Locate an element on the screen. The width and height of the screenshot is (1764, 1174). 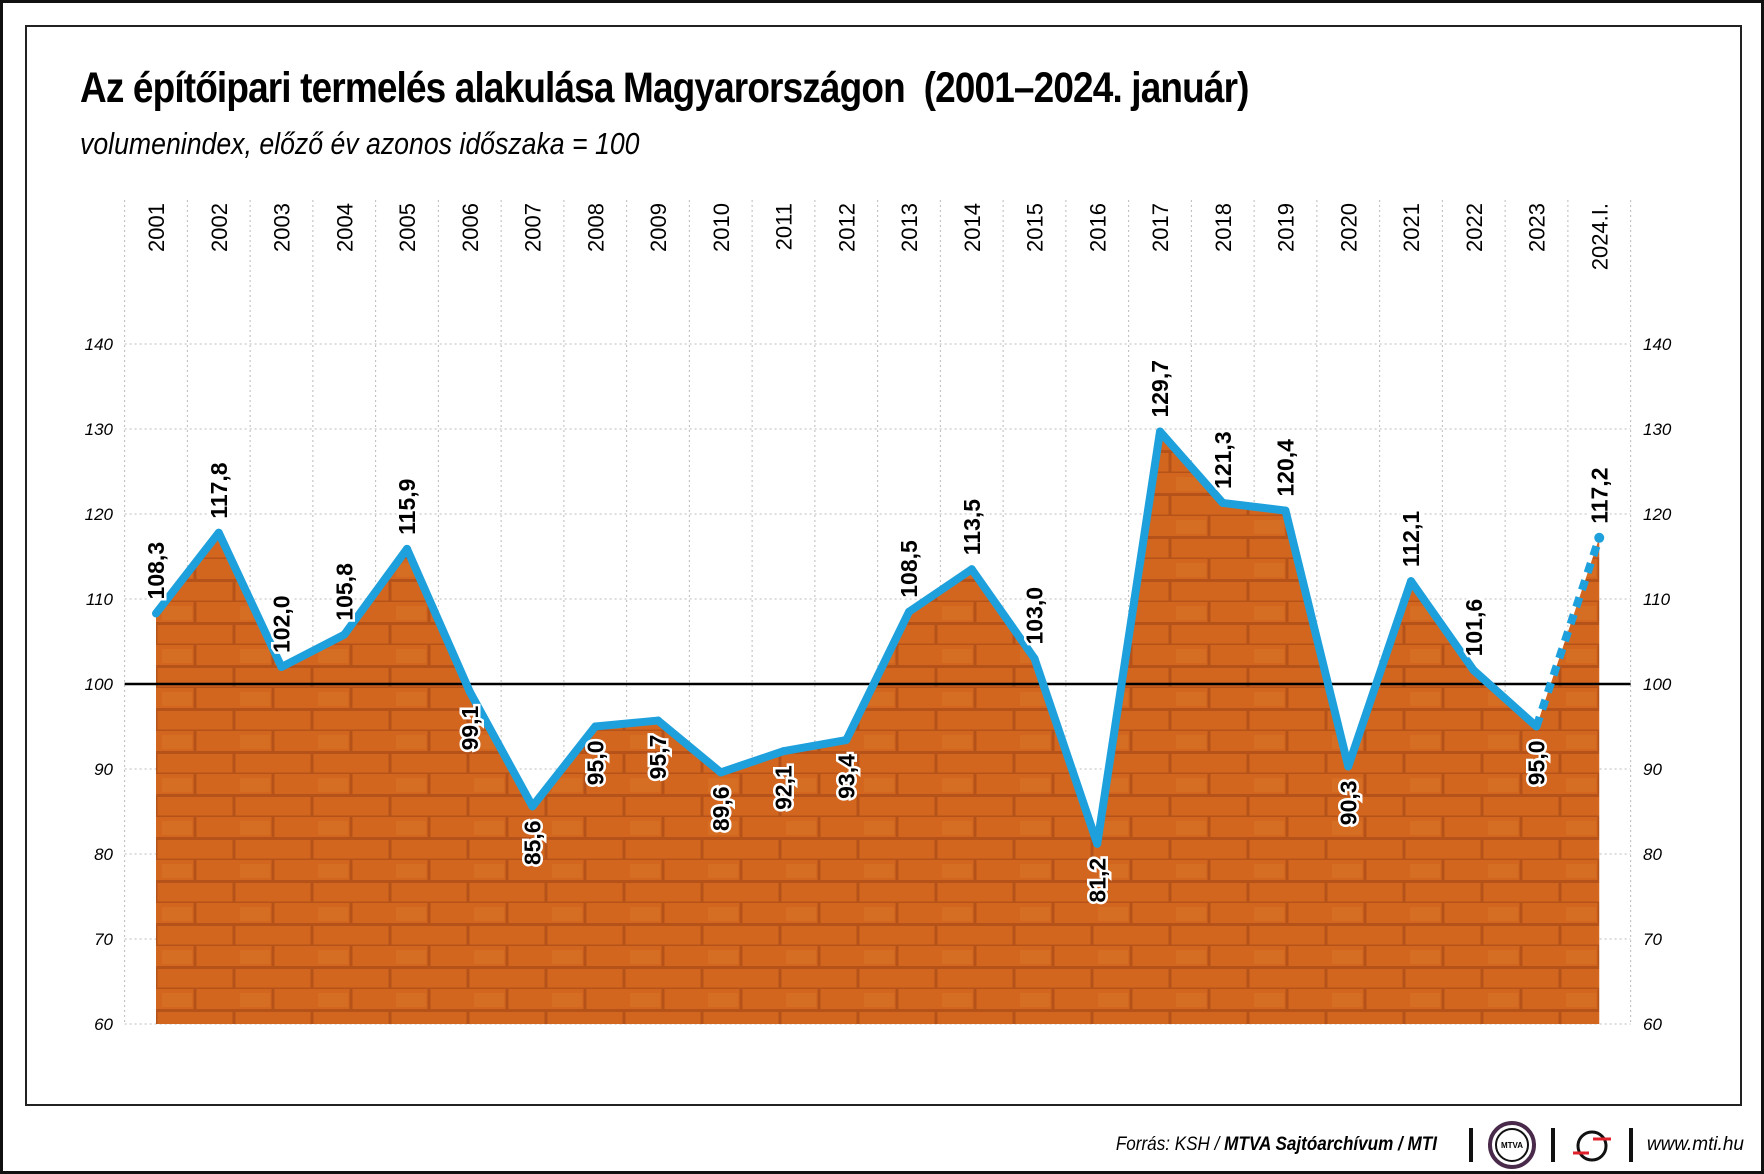
x-tick-label: 2015 is located at coordinates (1035, 227).